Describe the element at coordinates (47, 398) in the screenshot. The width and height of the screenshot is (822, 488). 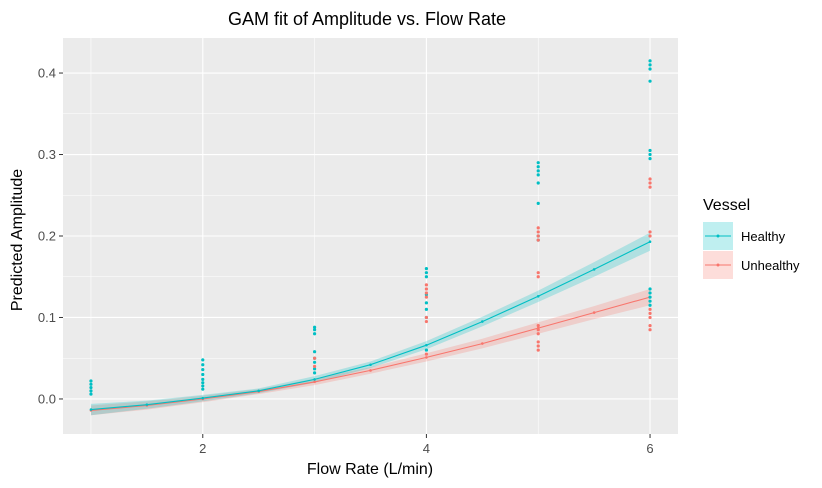
I see `y-tick-label: 0.0` at that location.